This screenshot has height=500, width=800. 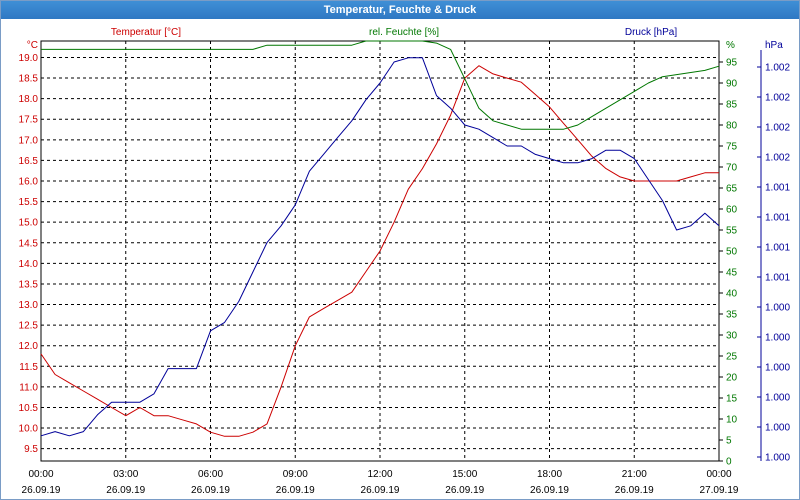 What do you see at coordinates (732, 126) in the screenshot?
I see `humidity-tick-label: 80` at bounding box center [732, 126].